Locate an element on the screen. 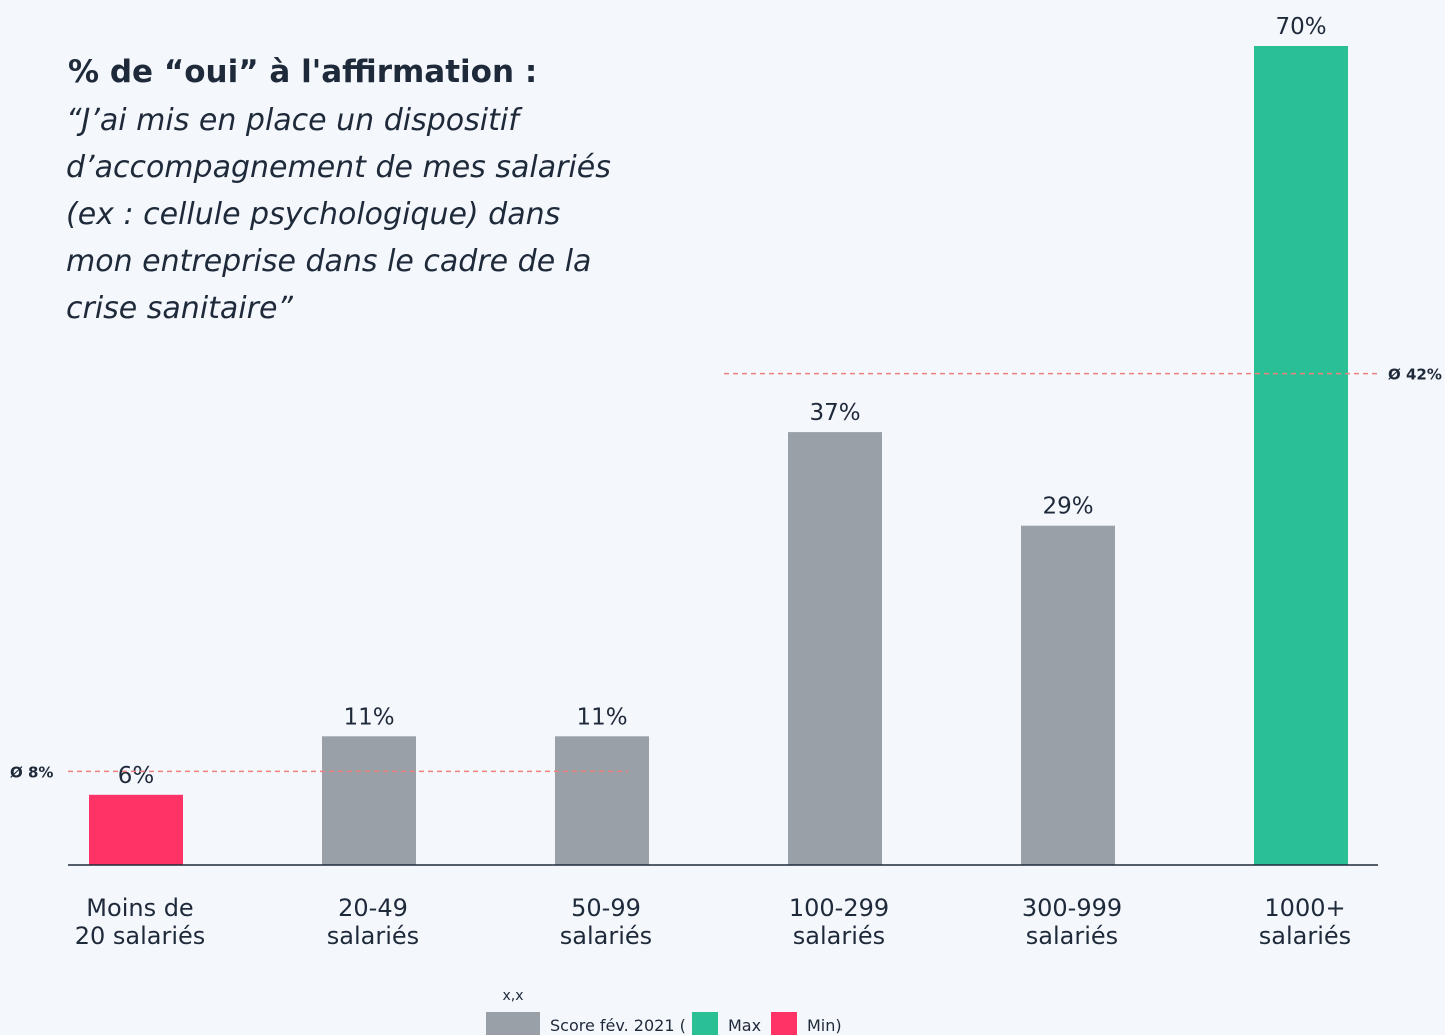 This screenshot has width=1445, height=1035. subtitle-line: “J’ai mis en place un dispositif is located at coordinates (294, 120).